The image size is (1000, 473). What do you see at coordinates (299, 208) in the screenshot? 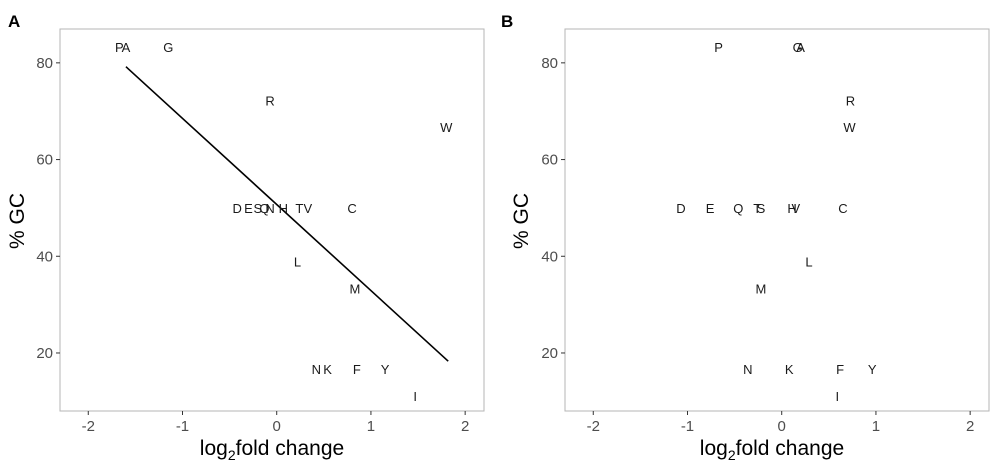
I see `panel-a-point-t: T` at bounding box center [299, 208].